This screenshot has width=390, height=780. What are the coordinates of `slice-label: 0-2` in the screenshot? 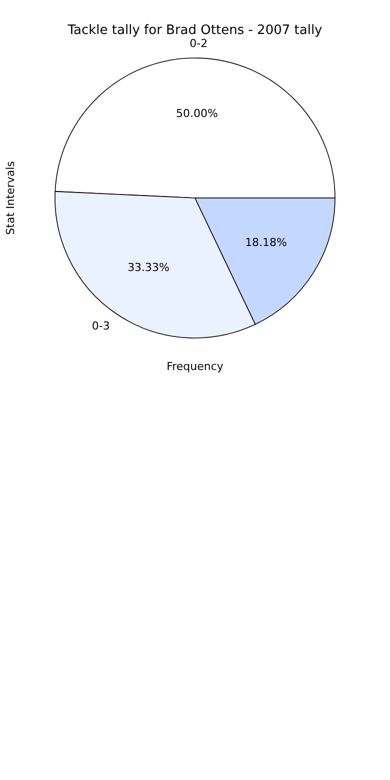 It's located at (199, 43).